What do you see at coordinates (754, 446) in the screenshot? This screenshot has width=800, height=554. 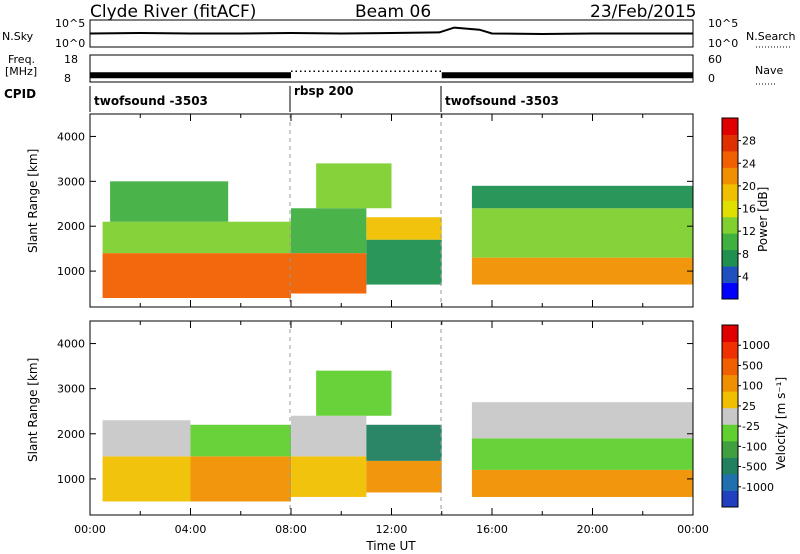 I see `velocity-colorbar-label-5: -100` at bounding box center [754, 446].